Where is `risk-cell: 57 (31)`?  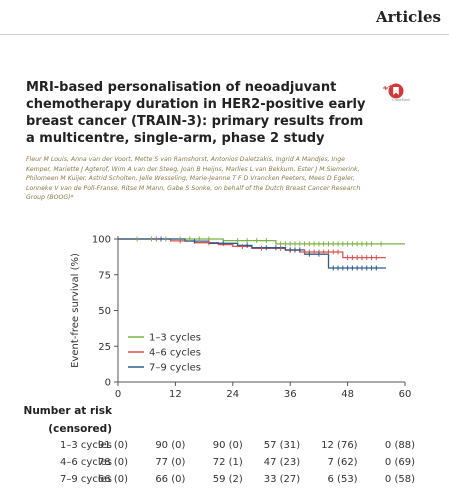
risk-cell: 57 (31) is located at coordinates (282, 445).